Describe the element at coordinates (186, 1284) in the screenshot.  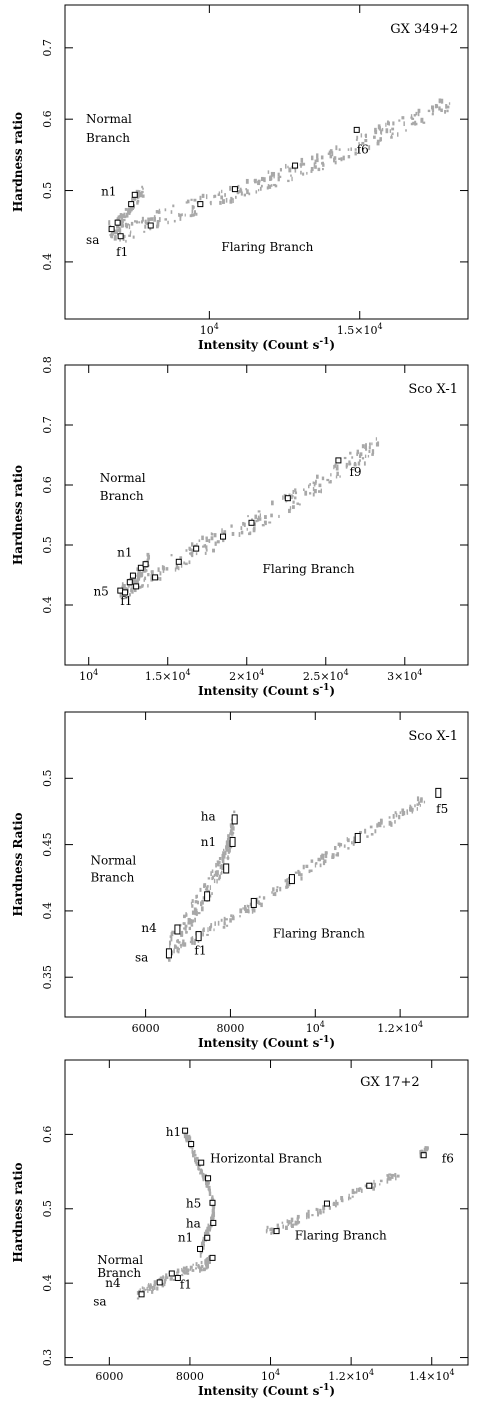
I see `annotation: f1` at that location.